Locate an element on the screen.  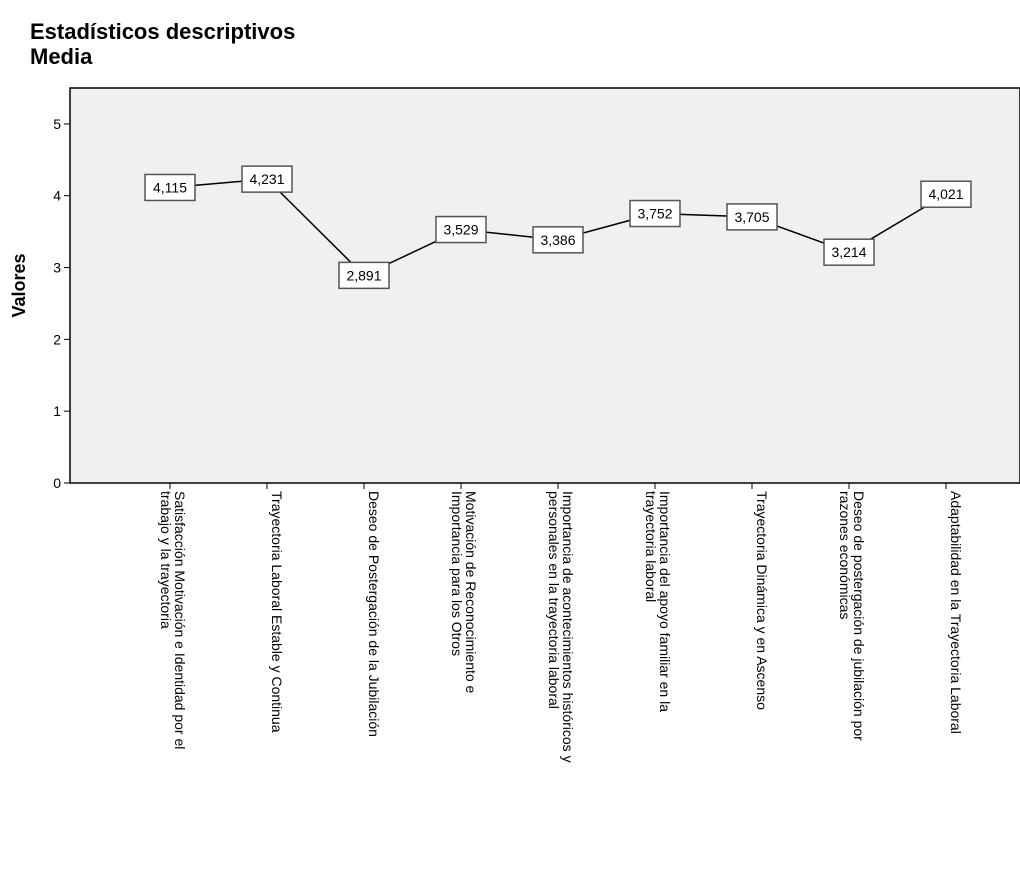
x-category-label: Importancia para los Otros is located at coordinates (457, 573).